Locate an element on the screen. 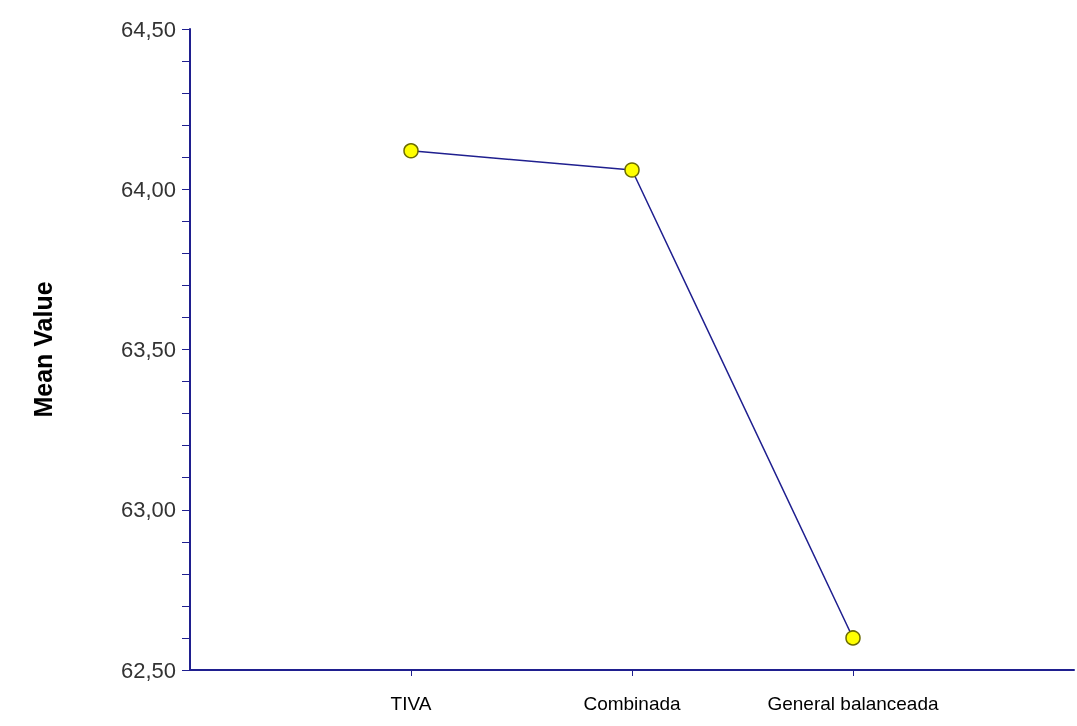  x-tick-label: General balanceada is located at coordinates (853, 703).